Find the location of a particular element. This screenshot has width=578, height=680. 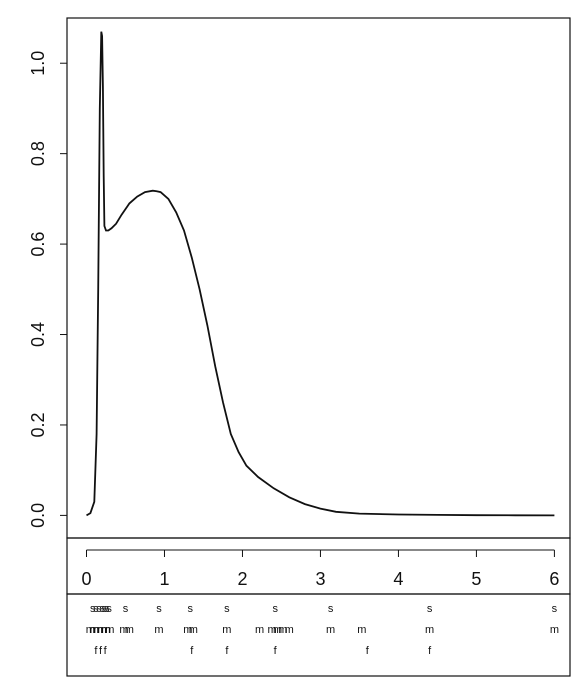

y-axis: 0.0 0.2 0.4 0.6 0.8 1.0 is located at coordinates (47, 289).